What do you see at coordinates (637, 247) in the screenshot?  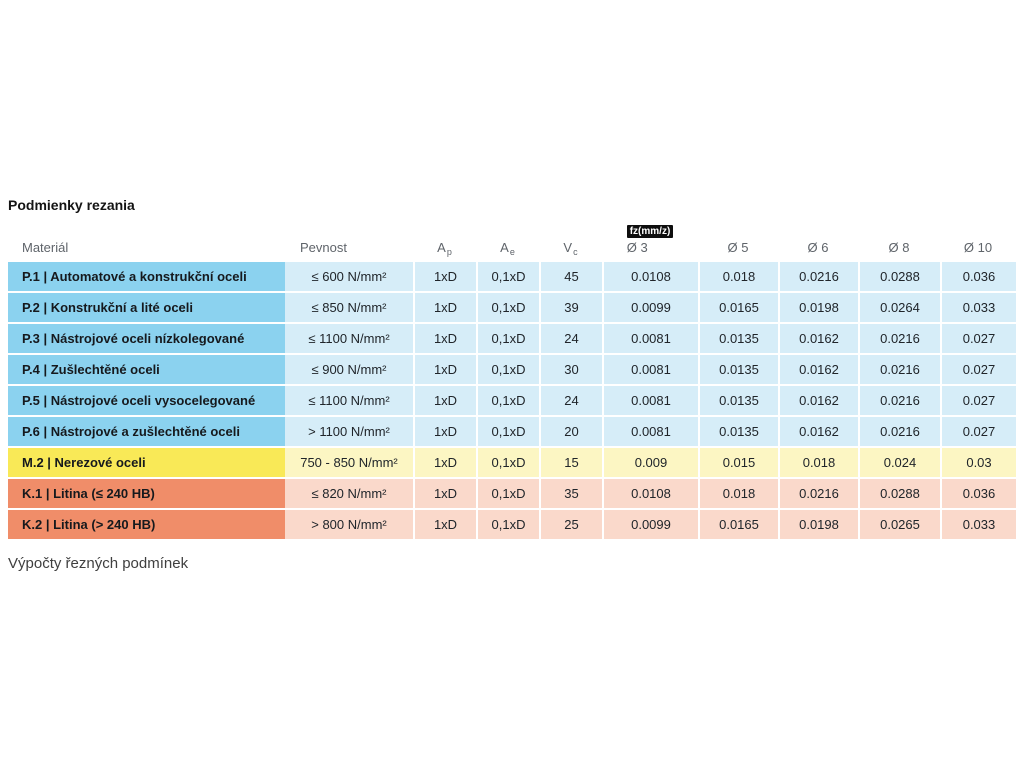 I see `d3-label: Ø 3` at bounding box center [637, 247].